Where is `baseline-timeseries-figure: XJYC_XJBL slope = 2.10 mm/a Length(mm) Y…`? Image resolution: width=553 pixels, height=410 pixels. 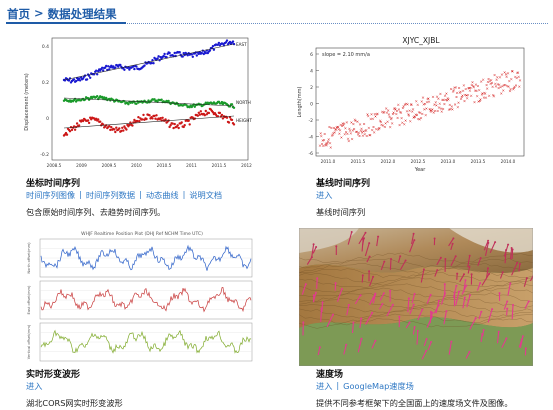 baseline-timeseries-figure: XJYC_XJBL slope = 2.10 mm/a Length(mm) Y… is located at coordinates (413, 103).